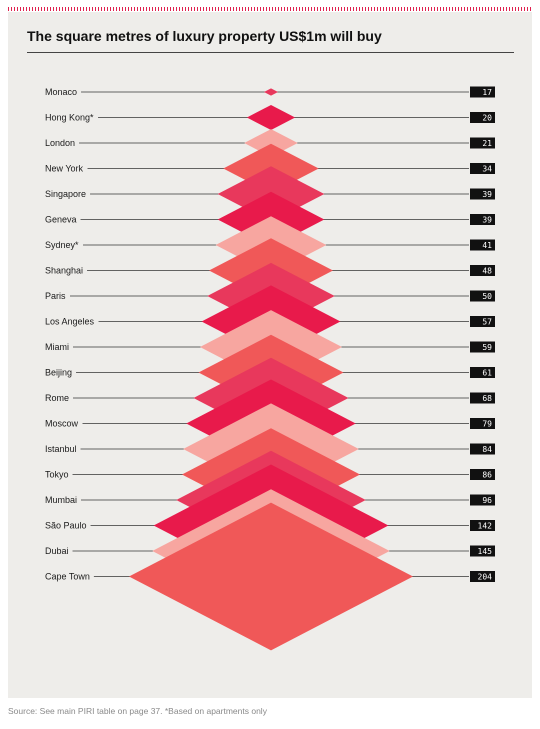 This screenshot has height=729, width=540. I want to click on city-label: Moscow, so click(62, 424).